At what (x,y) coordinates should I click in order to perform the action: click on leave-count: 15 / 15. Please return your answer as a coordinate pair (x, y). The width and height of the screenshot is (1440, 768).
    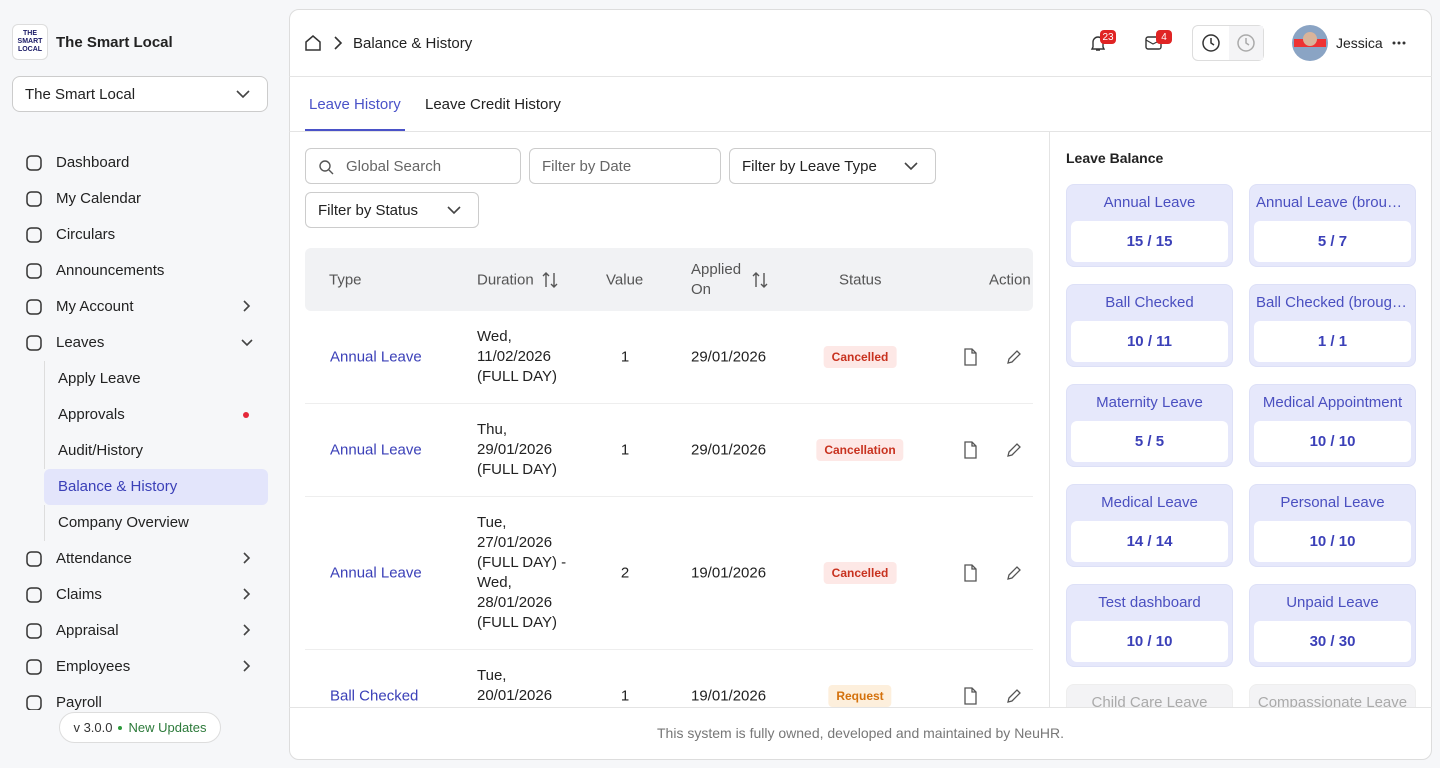
    Looking at the image, I should click on (1149, 241).